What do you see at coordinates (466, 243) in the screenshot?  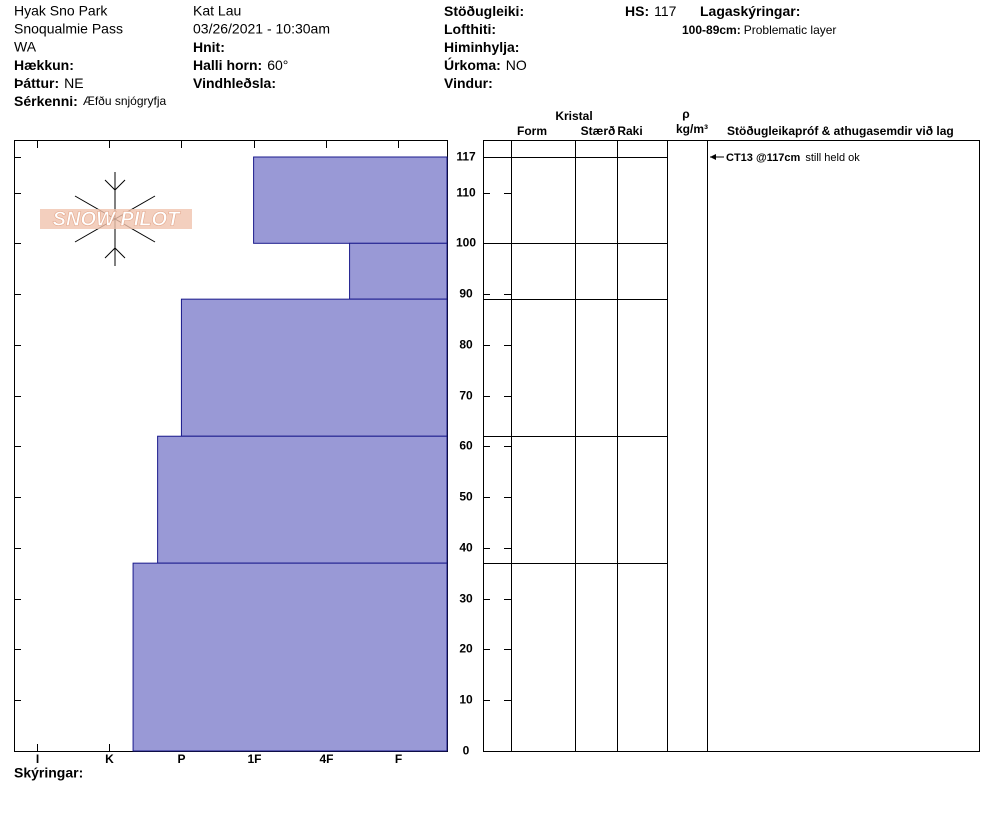 I see `y-tick-label: 100` at bounding box center [466, 243].